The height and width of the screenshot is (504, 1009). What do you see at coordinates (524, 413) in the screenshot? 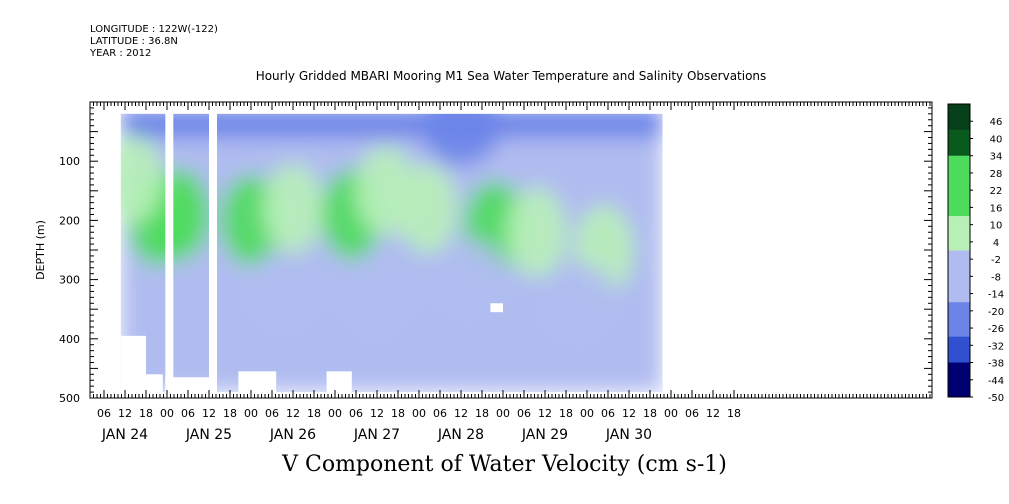
I see `x-tick-label-20: 06` at bounding box center [524, 413].